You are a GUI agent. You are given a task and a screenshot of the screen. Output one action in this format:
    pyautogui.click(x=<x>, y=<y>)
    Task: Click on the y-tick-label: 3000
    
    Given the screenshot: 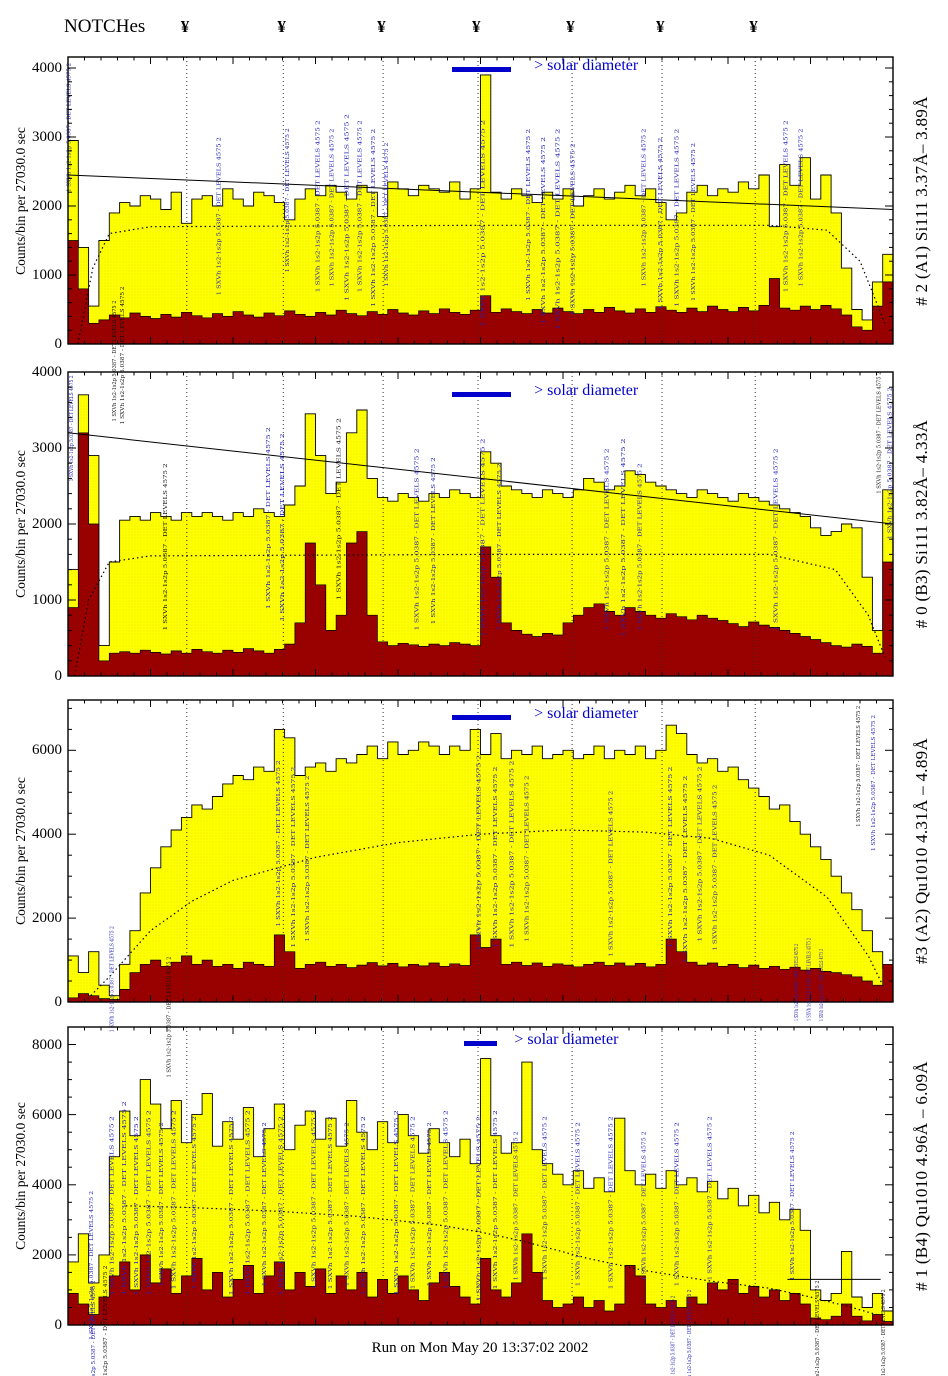 What is the action you would take?
    pyautogui.click(x=47, y=448)
    